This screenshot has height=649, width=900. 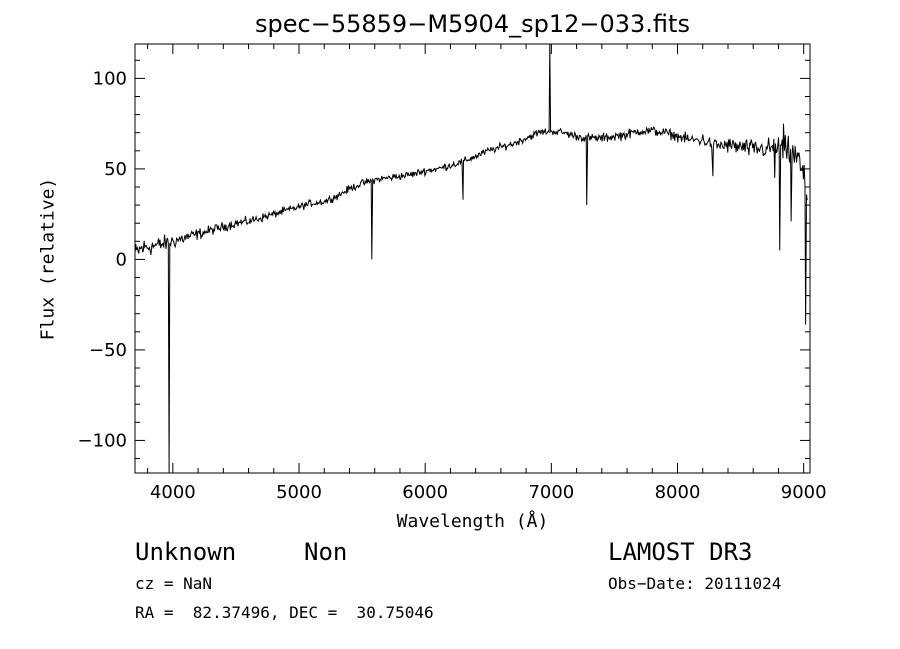 I want to click on chart-title: spec−55859−M5904_sp12−033.fits, so click(x=472, y=24).